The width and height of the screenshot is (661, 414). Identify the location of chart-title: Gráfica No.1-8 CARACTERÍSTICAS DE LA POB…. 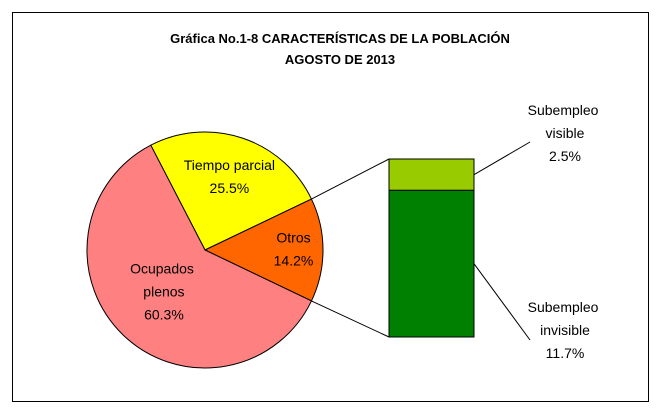
(340, 38).